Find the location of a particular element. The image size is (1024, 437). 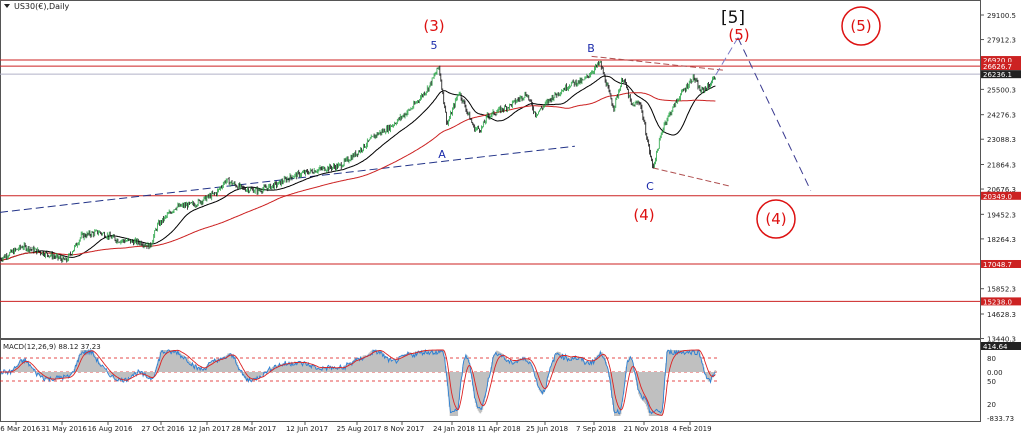

date-tick-label: 4 Feb 2019 is located at coordinates (691, 429).